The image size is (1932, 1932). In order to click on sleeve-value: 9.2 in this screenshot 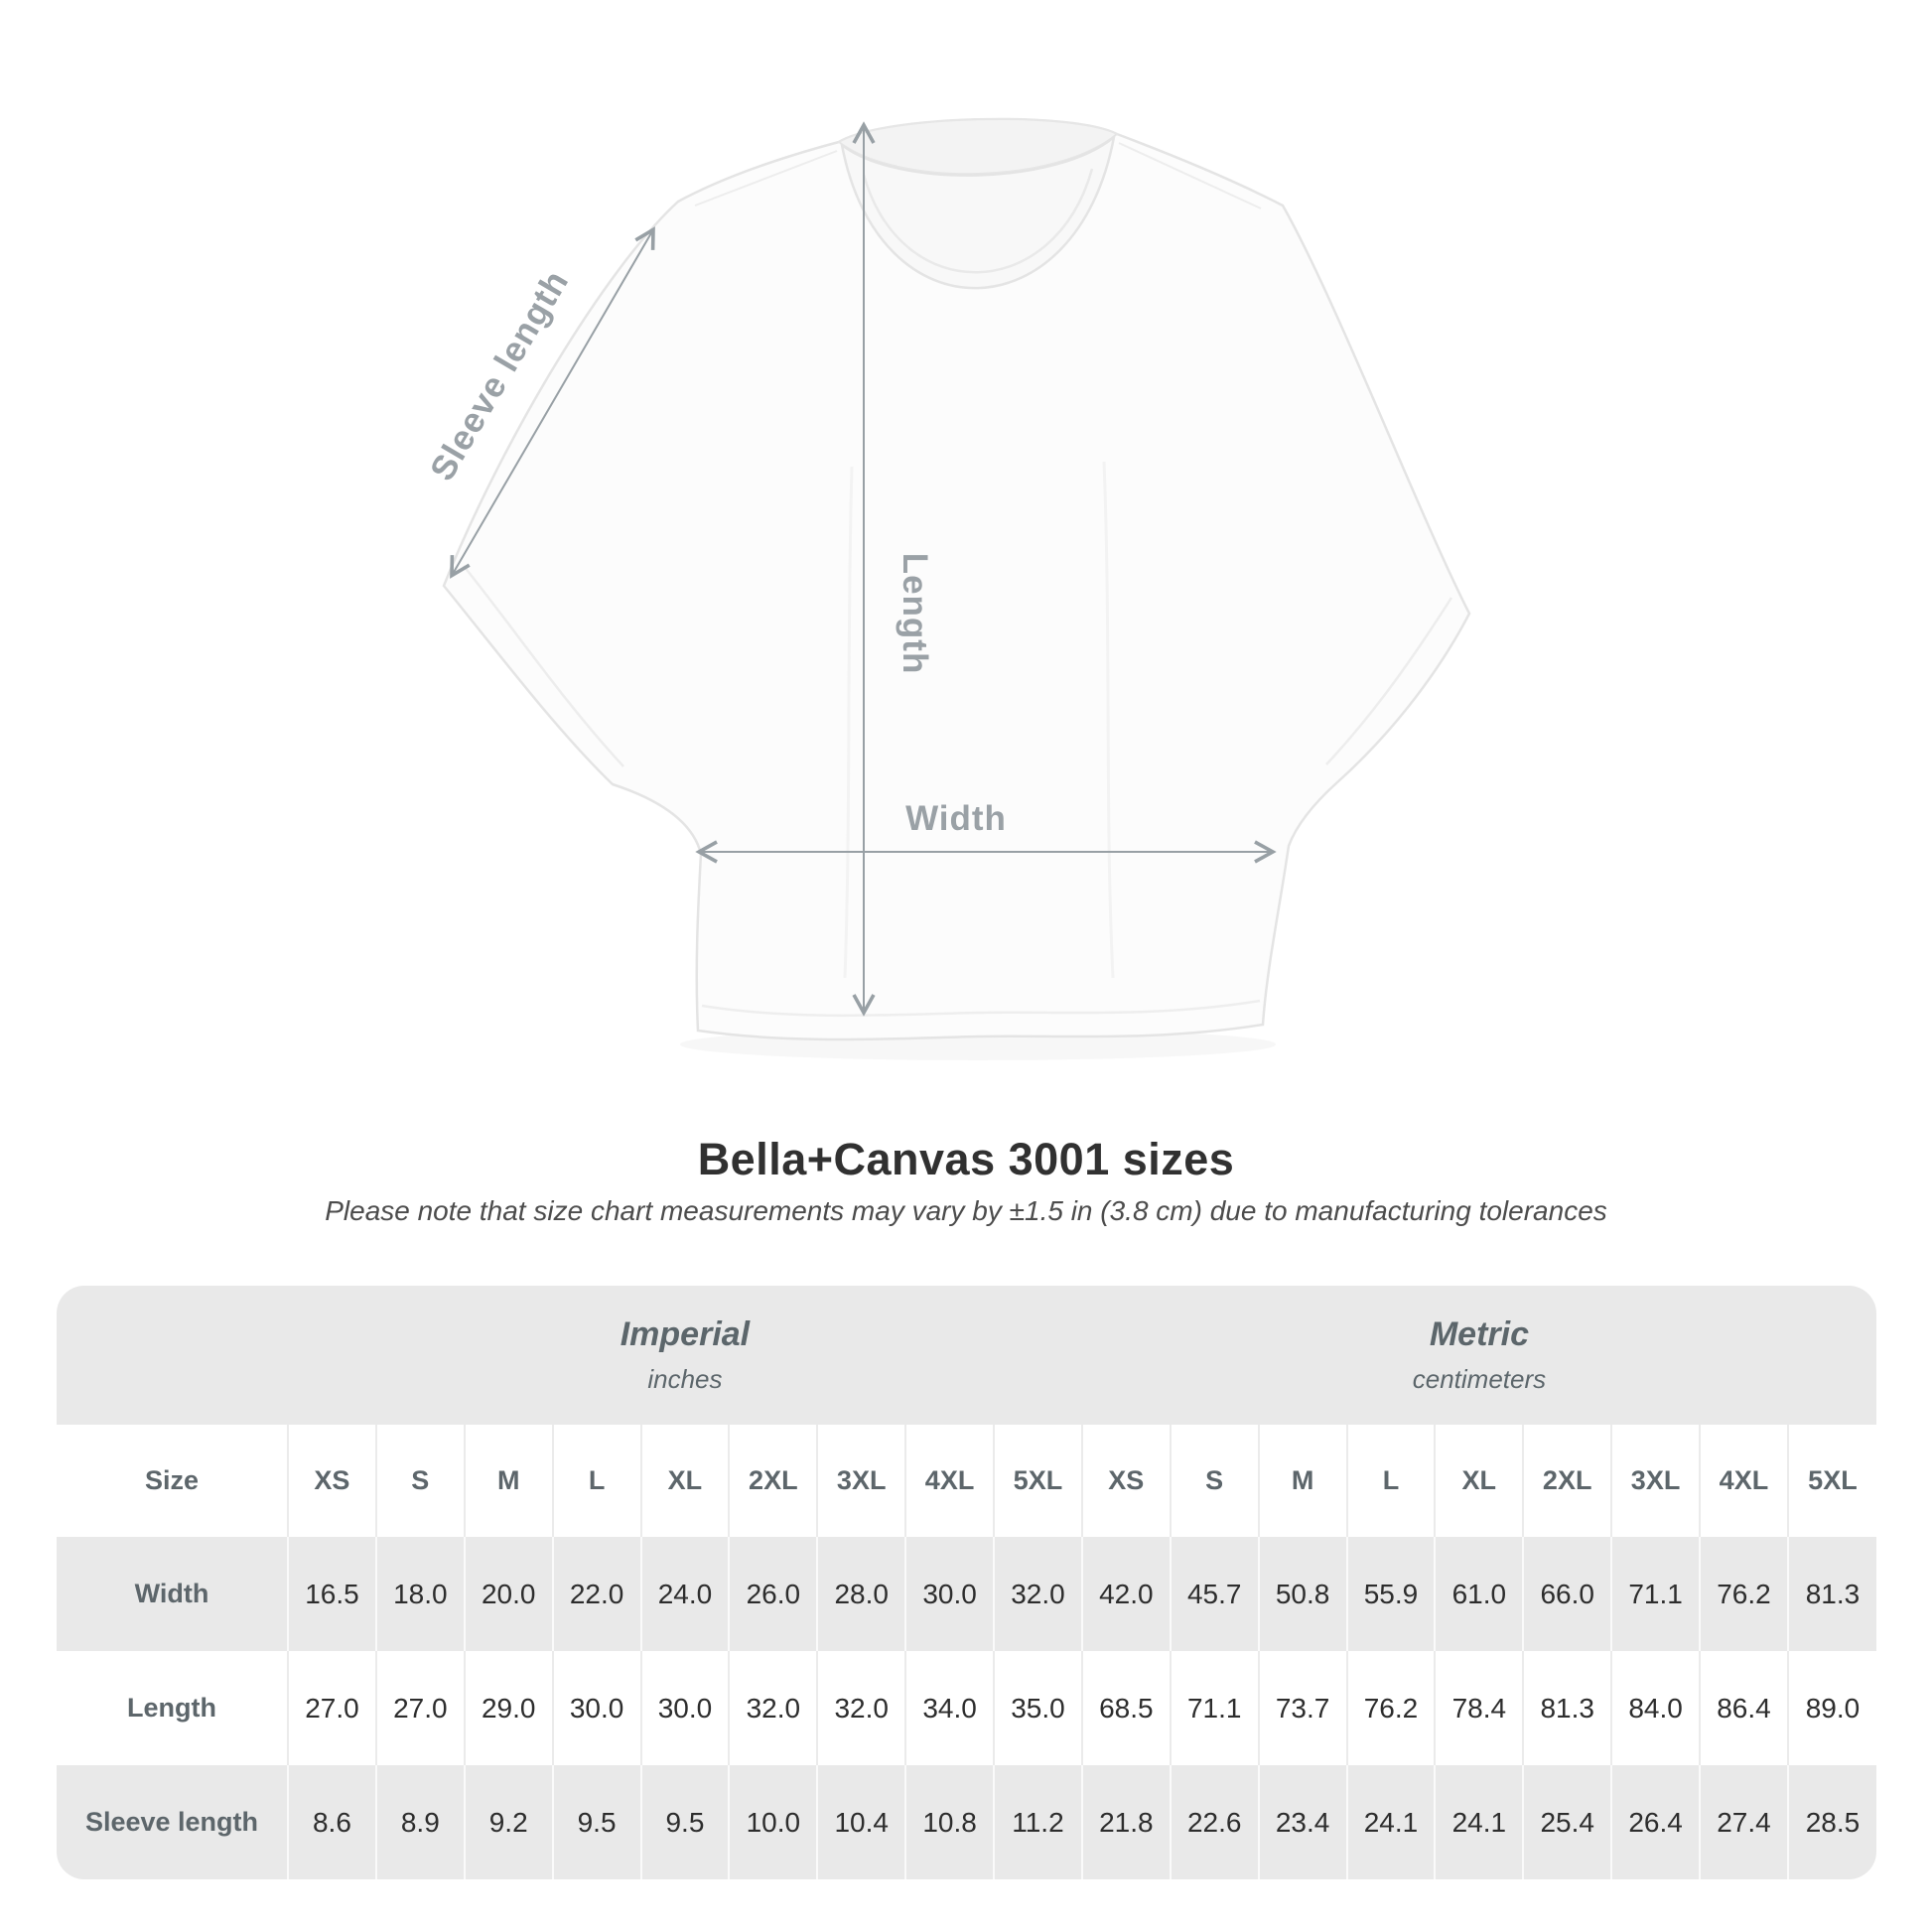, I will do `click(508, 1822)`.